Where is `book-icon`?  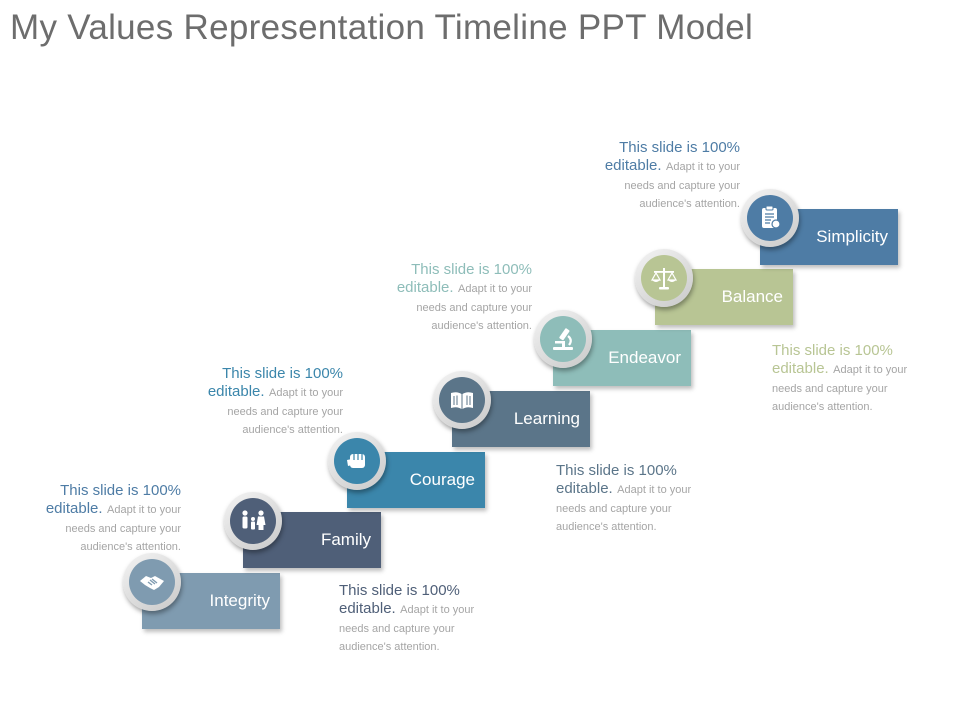
book-icon is located at coordinates (462, 400).